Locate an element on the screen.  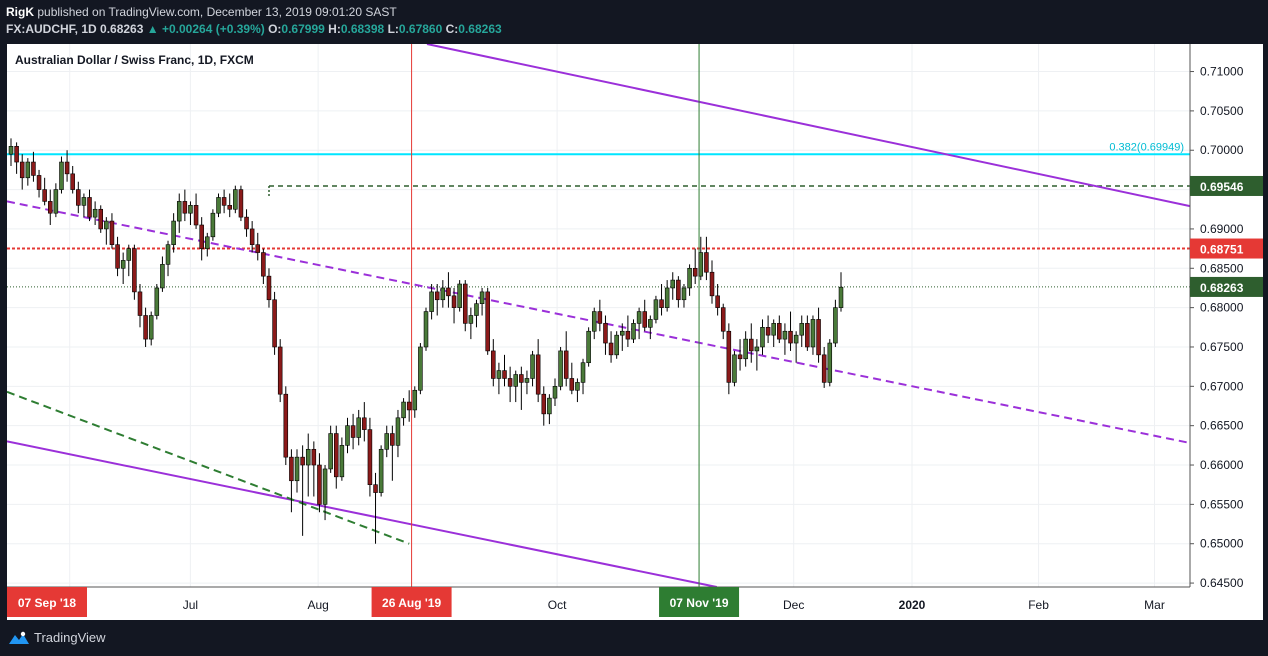
date-marker-label: 26 Aug '19 is located at coordinates (411, 603).